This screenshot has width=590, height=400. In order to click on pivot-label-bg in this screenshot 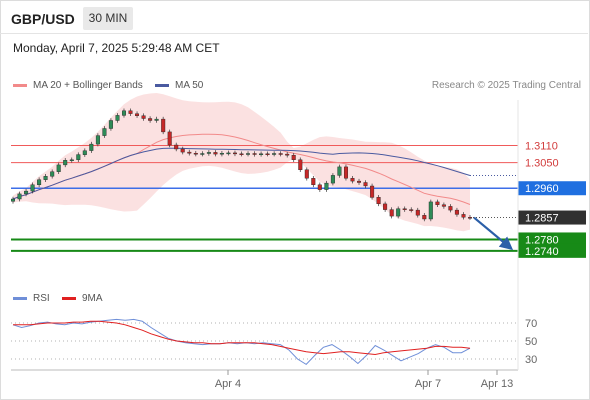, I will do `click(552, 188)`.